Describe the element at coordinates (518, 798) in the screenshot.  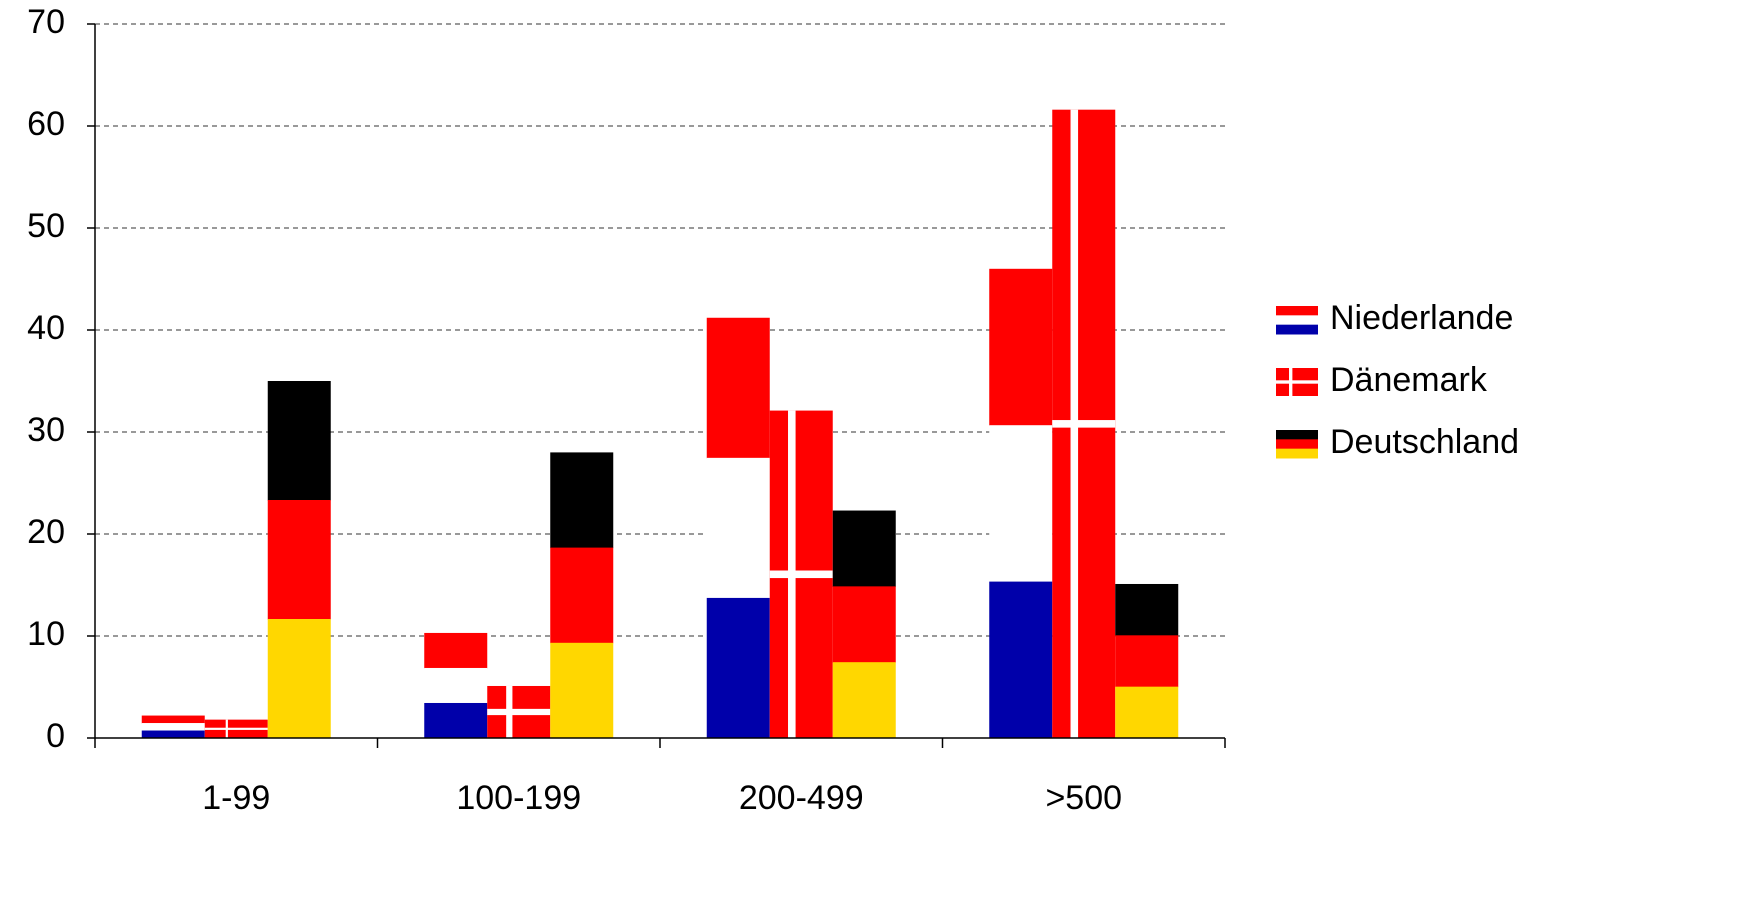
I see `x-tick-label: 100-199` at that location.